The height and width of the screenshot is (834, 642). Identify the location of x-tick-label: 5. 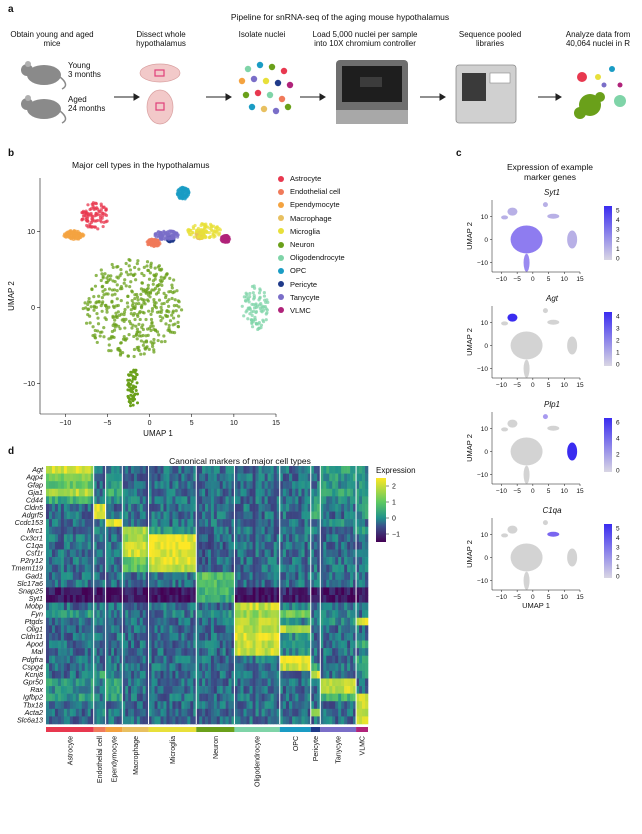
(192, 423).